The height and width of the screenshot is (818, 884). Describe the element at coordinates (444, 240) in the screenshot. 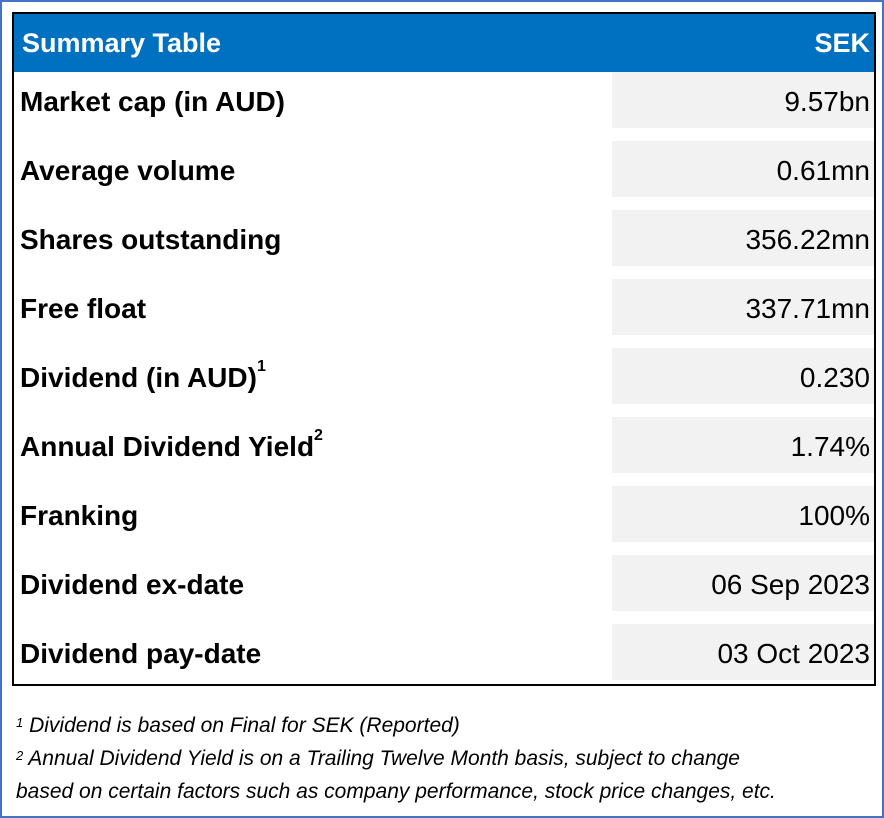

I see `table-row-shares-outstanding: Shares outstanding 356.22mn` at that location.